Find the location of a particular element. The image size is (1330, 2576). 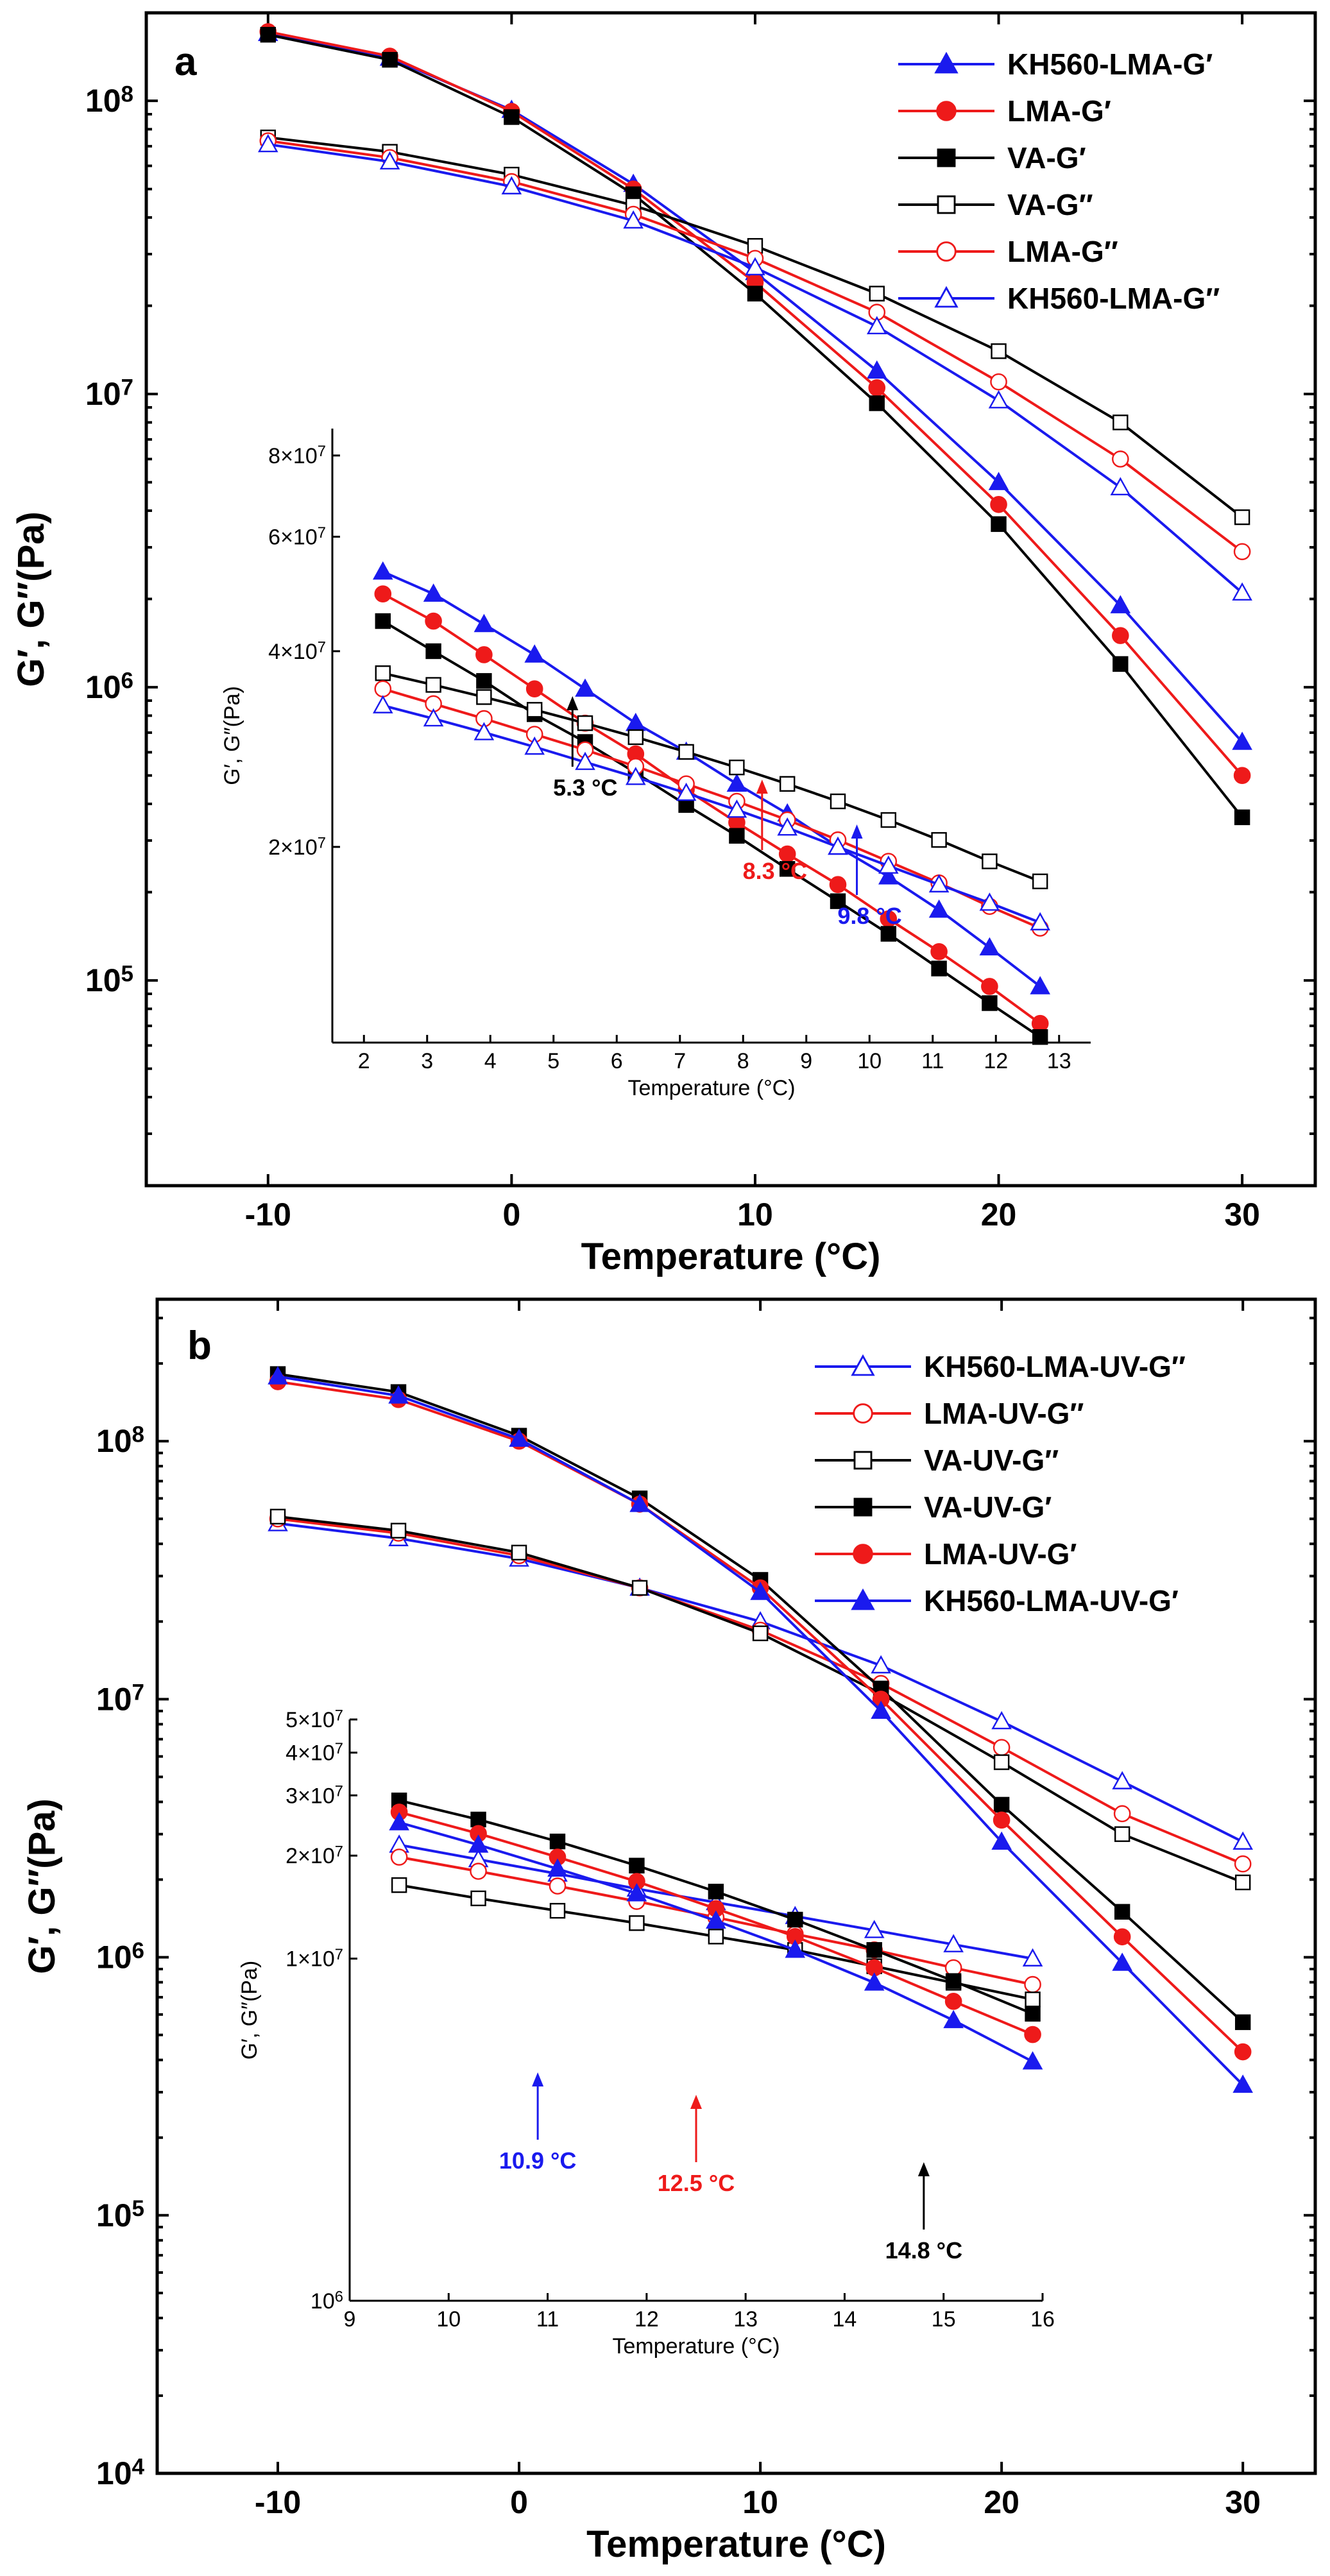

y-tick-label: 10⁸ is located at coordinates (120, 1441).